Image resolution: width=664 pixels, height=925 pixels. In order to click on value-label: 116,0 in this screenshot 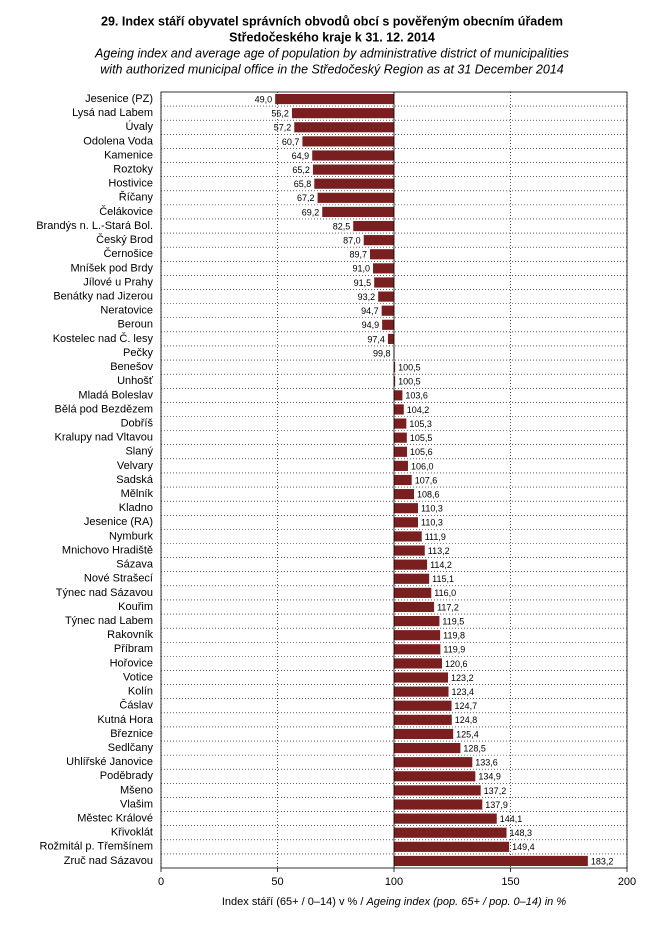, I will do `click(445, 593)`.